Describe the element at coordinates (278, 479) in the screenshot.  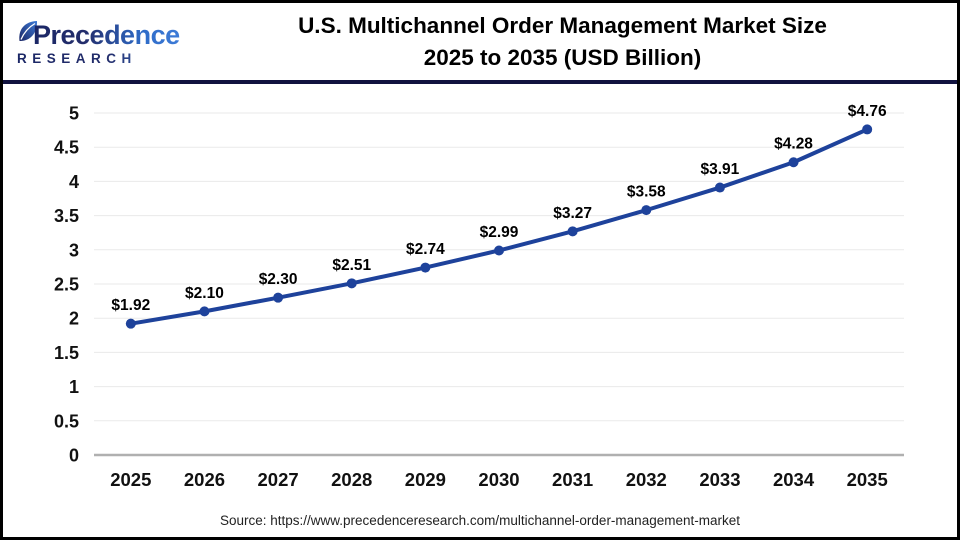
I see `x-tick-label: 2027` at that location.